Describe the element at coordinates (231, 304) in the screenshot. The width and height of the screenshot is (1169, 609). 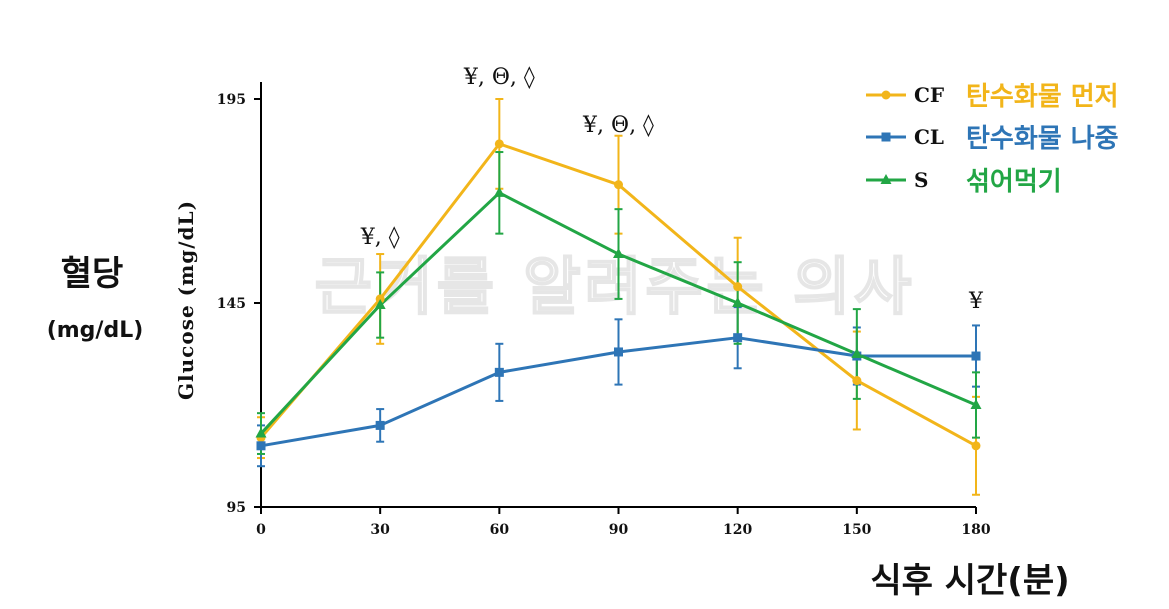
I see `y-tick-label: 145` at that location.